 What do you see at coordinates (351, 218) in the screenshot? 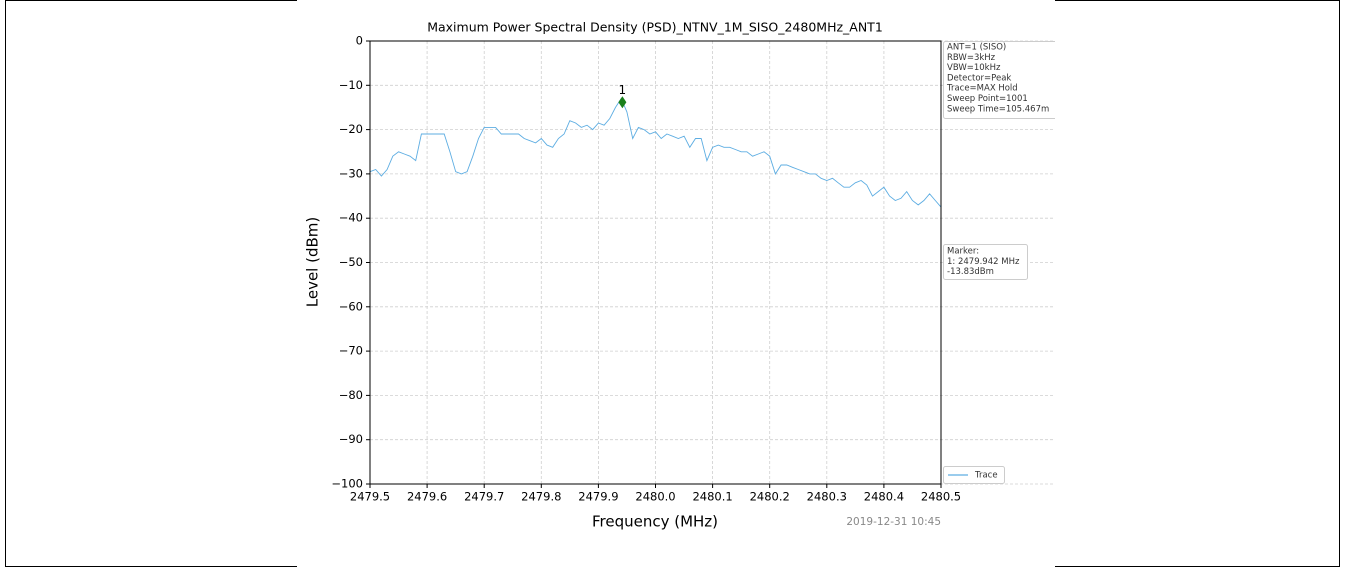
I see `y-tick-label: −40` at bounding box center [351, 218].